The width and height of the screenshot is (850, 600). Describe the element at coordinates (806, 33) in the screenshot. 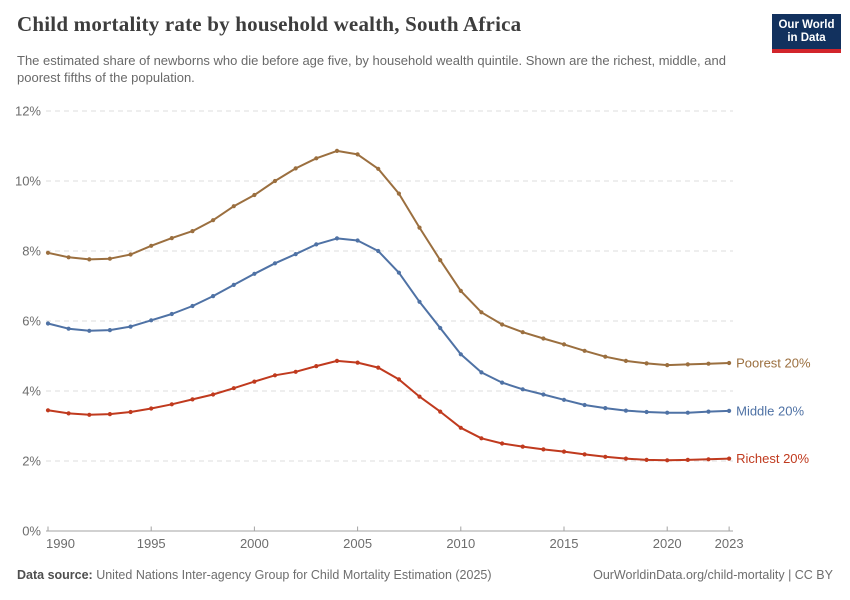

I see `owid-logo: Our World in Data` at that location.